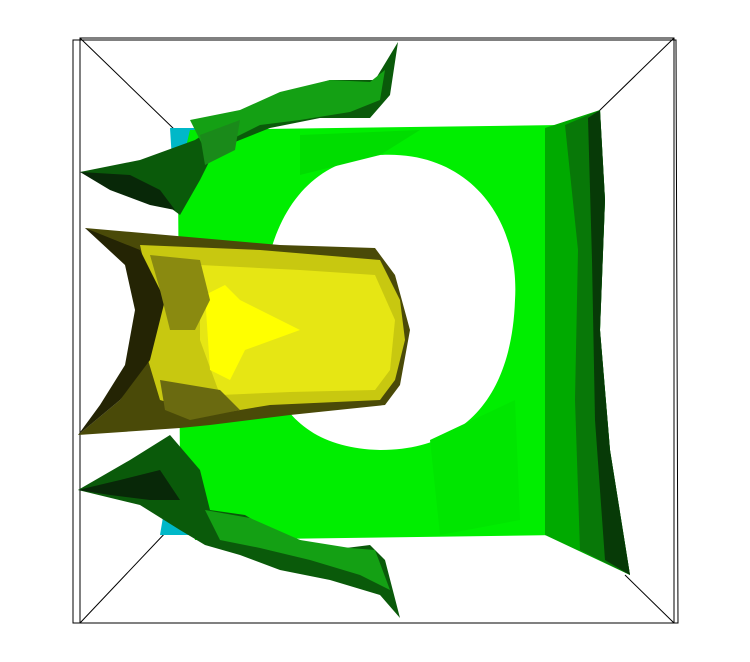  What do you see at coordinates (244, 331) in the screenshot?
I see `yellow-isosurface` at bounding box center [244, 331].